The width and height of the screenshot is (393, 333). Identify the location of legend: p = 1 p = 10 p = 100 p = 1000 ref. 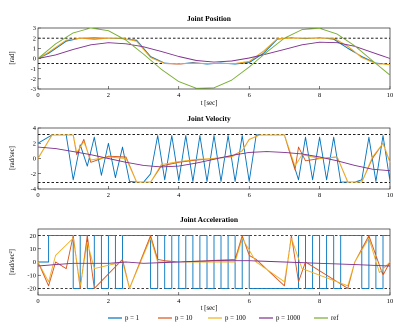
(223, 318).